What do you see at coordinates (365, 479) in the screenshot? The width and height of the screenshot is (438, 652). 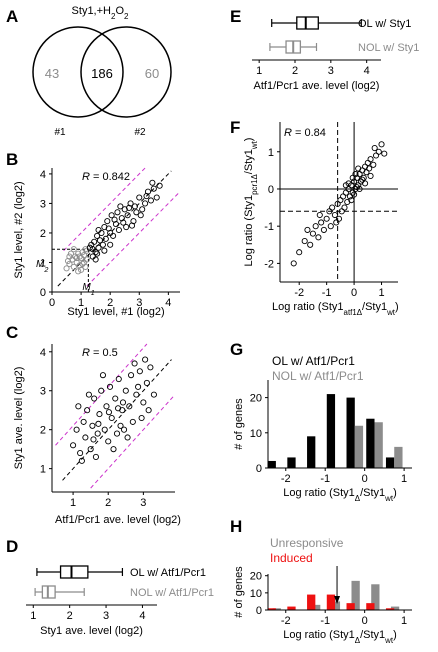 I see `G-x-tick-label: 0` at bounding box center [365, 479].